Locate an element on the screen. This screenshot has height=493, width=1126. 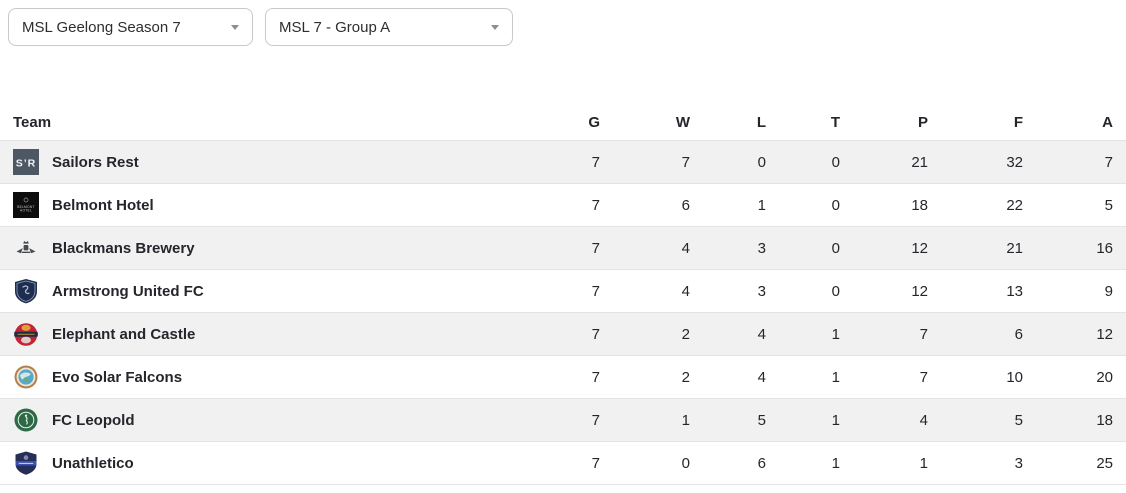
season-select: MSL Geelong Season 7 is located at coordinates (130, 27).